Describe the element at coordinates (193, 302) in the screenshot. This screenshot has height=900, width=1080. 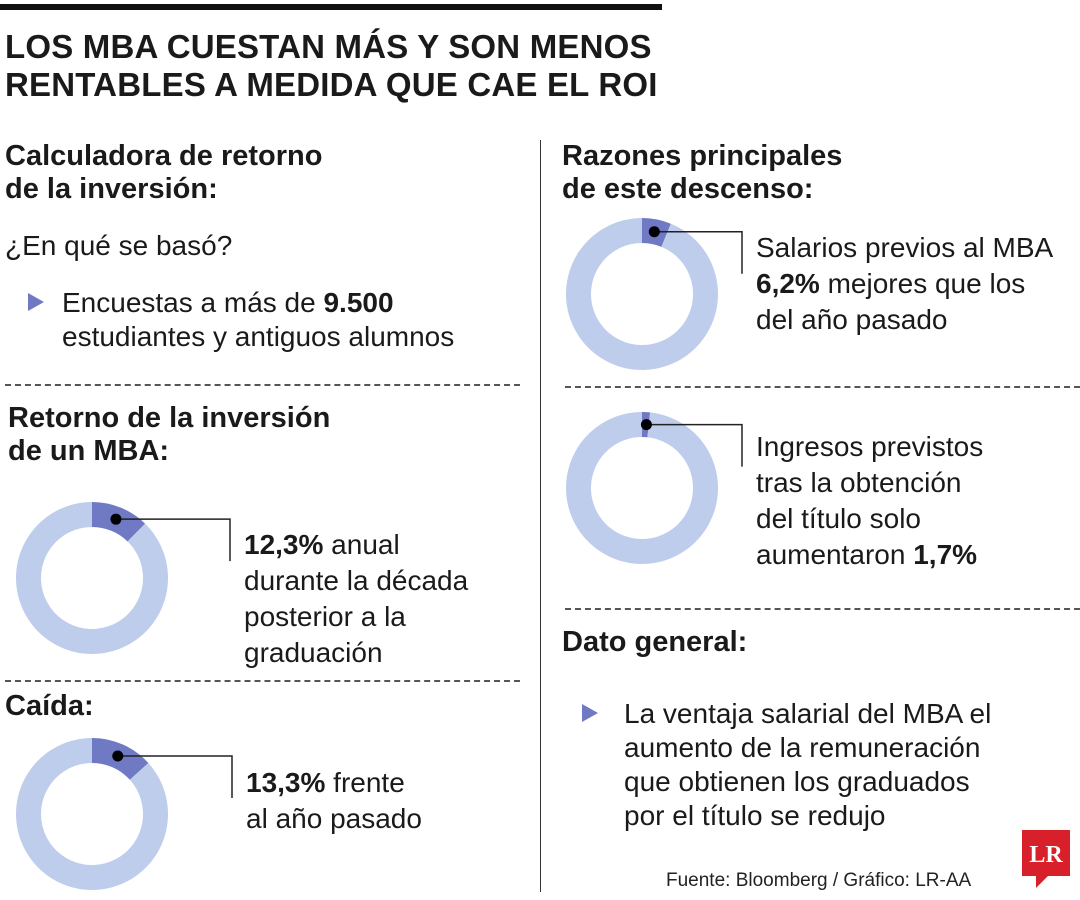
I see `survey-pre: Encuestas a más de` at that location.